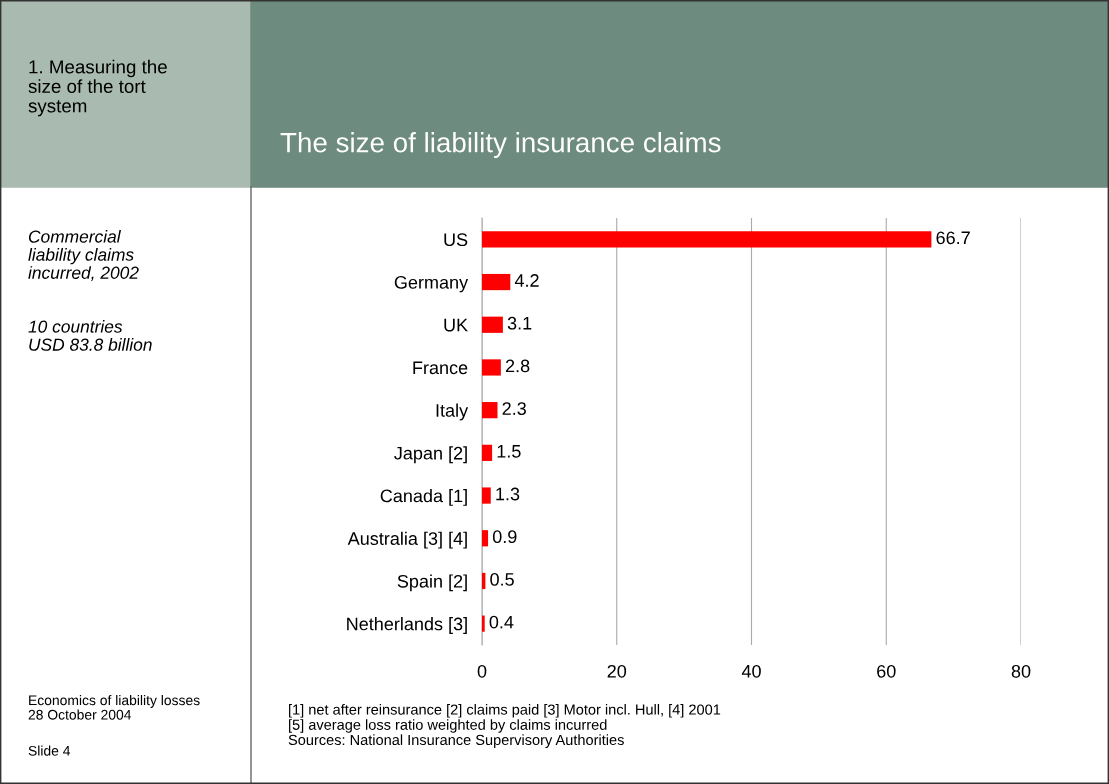  What do you see at coordinates (953, 238) in the screenshot?
I see `data-label: 66.7` at bounding box center [953, 238].